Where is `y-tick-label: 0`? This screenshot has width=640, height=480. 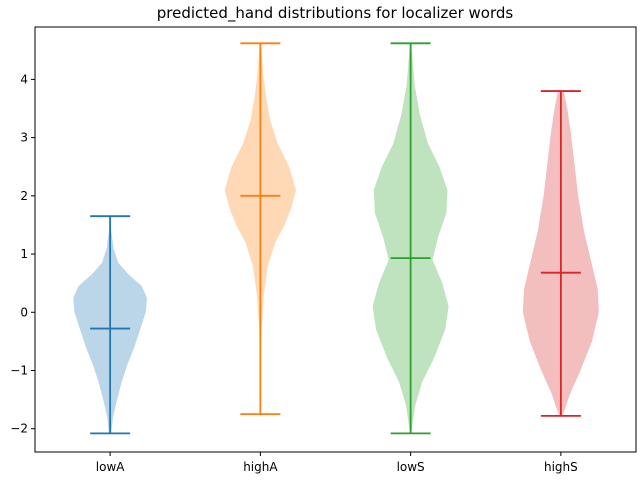
y-tick-label: 0 is located at coordinates (24, 312).